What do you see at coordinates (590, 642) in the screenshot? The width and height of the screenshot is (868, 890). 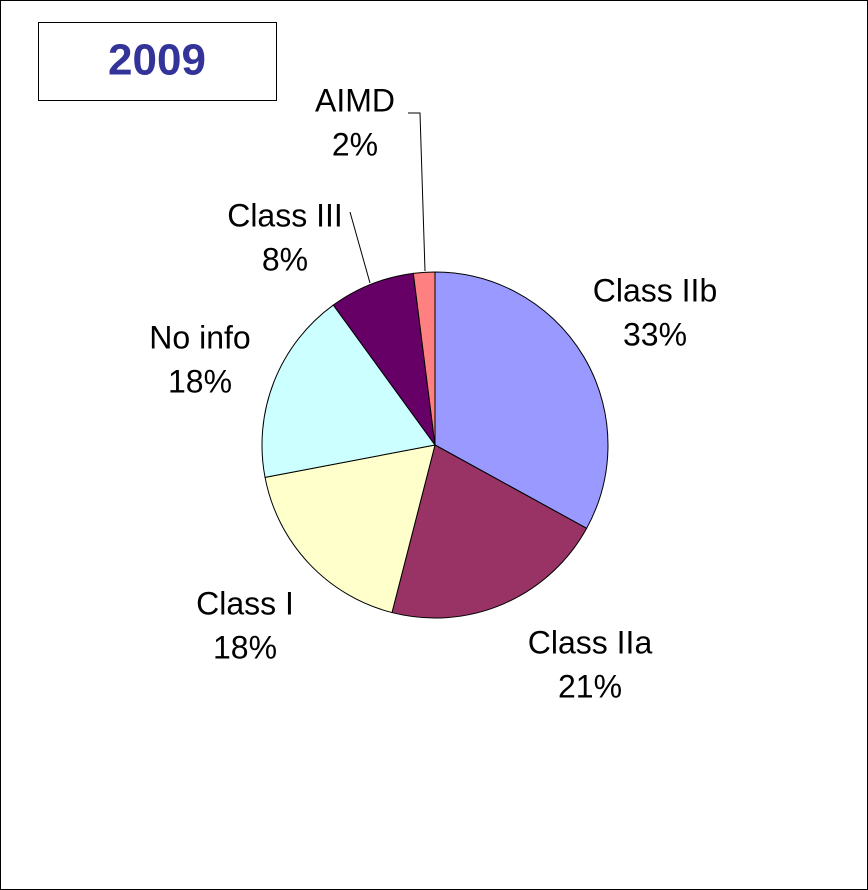 I see `slice-label: Class IIa` at bounding box center [590, 642].